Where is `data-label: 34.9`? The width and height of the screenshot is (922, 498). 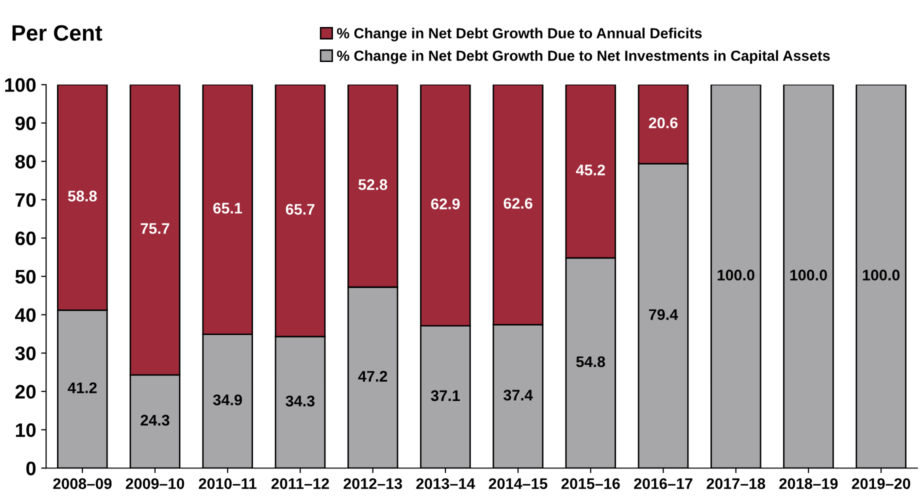
data-label: 34.9 is located at coordinates (227, 400).